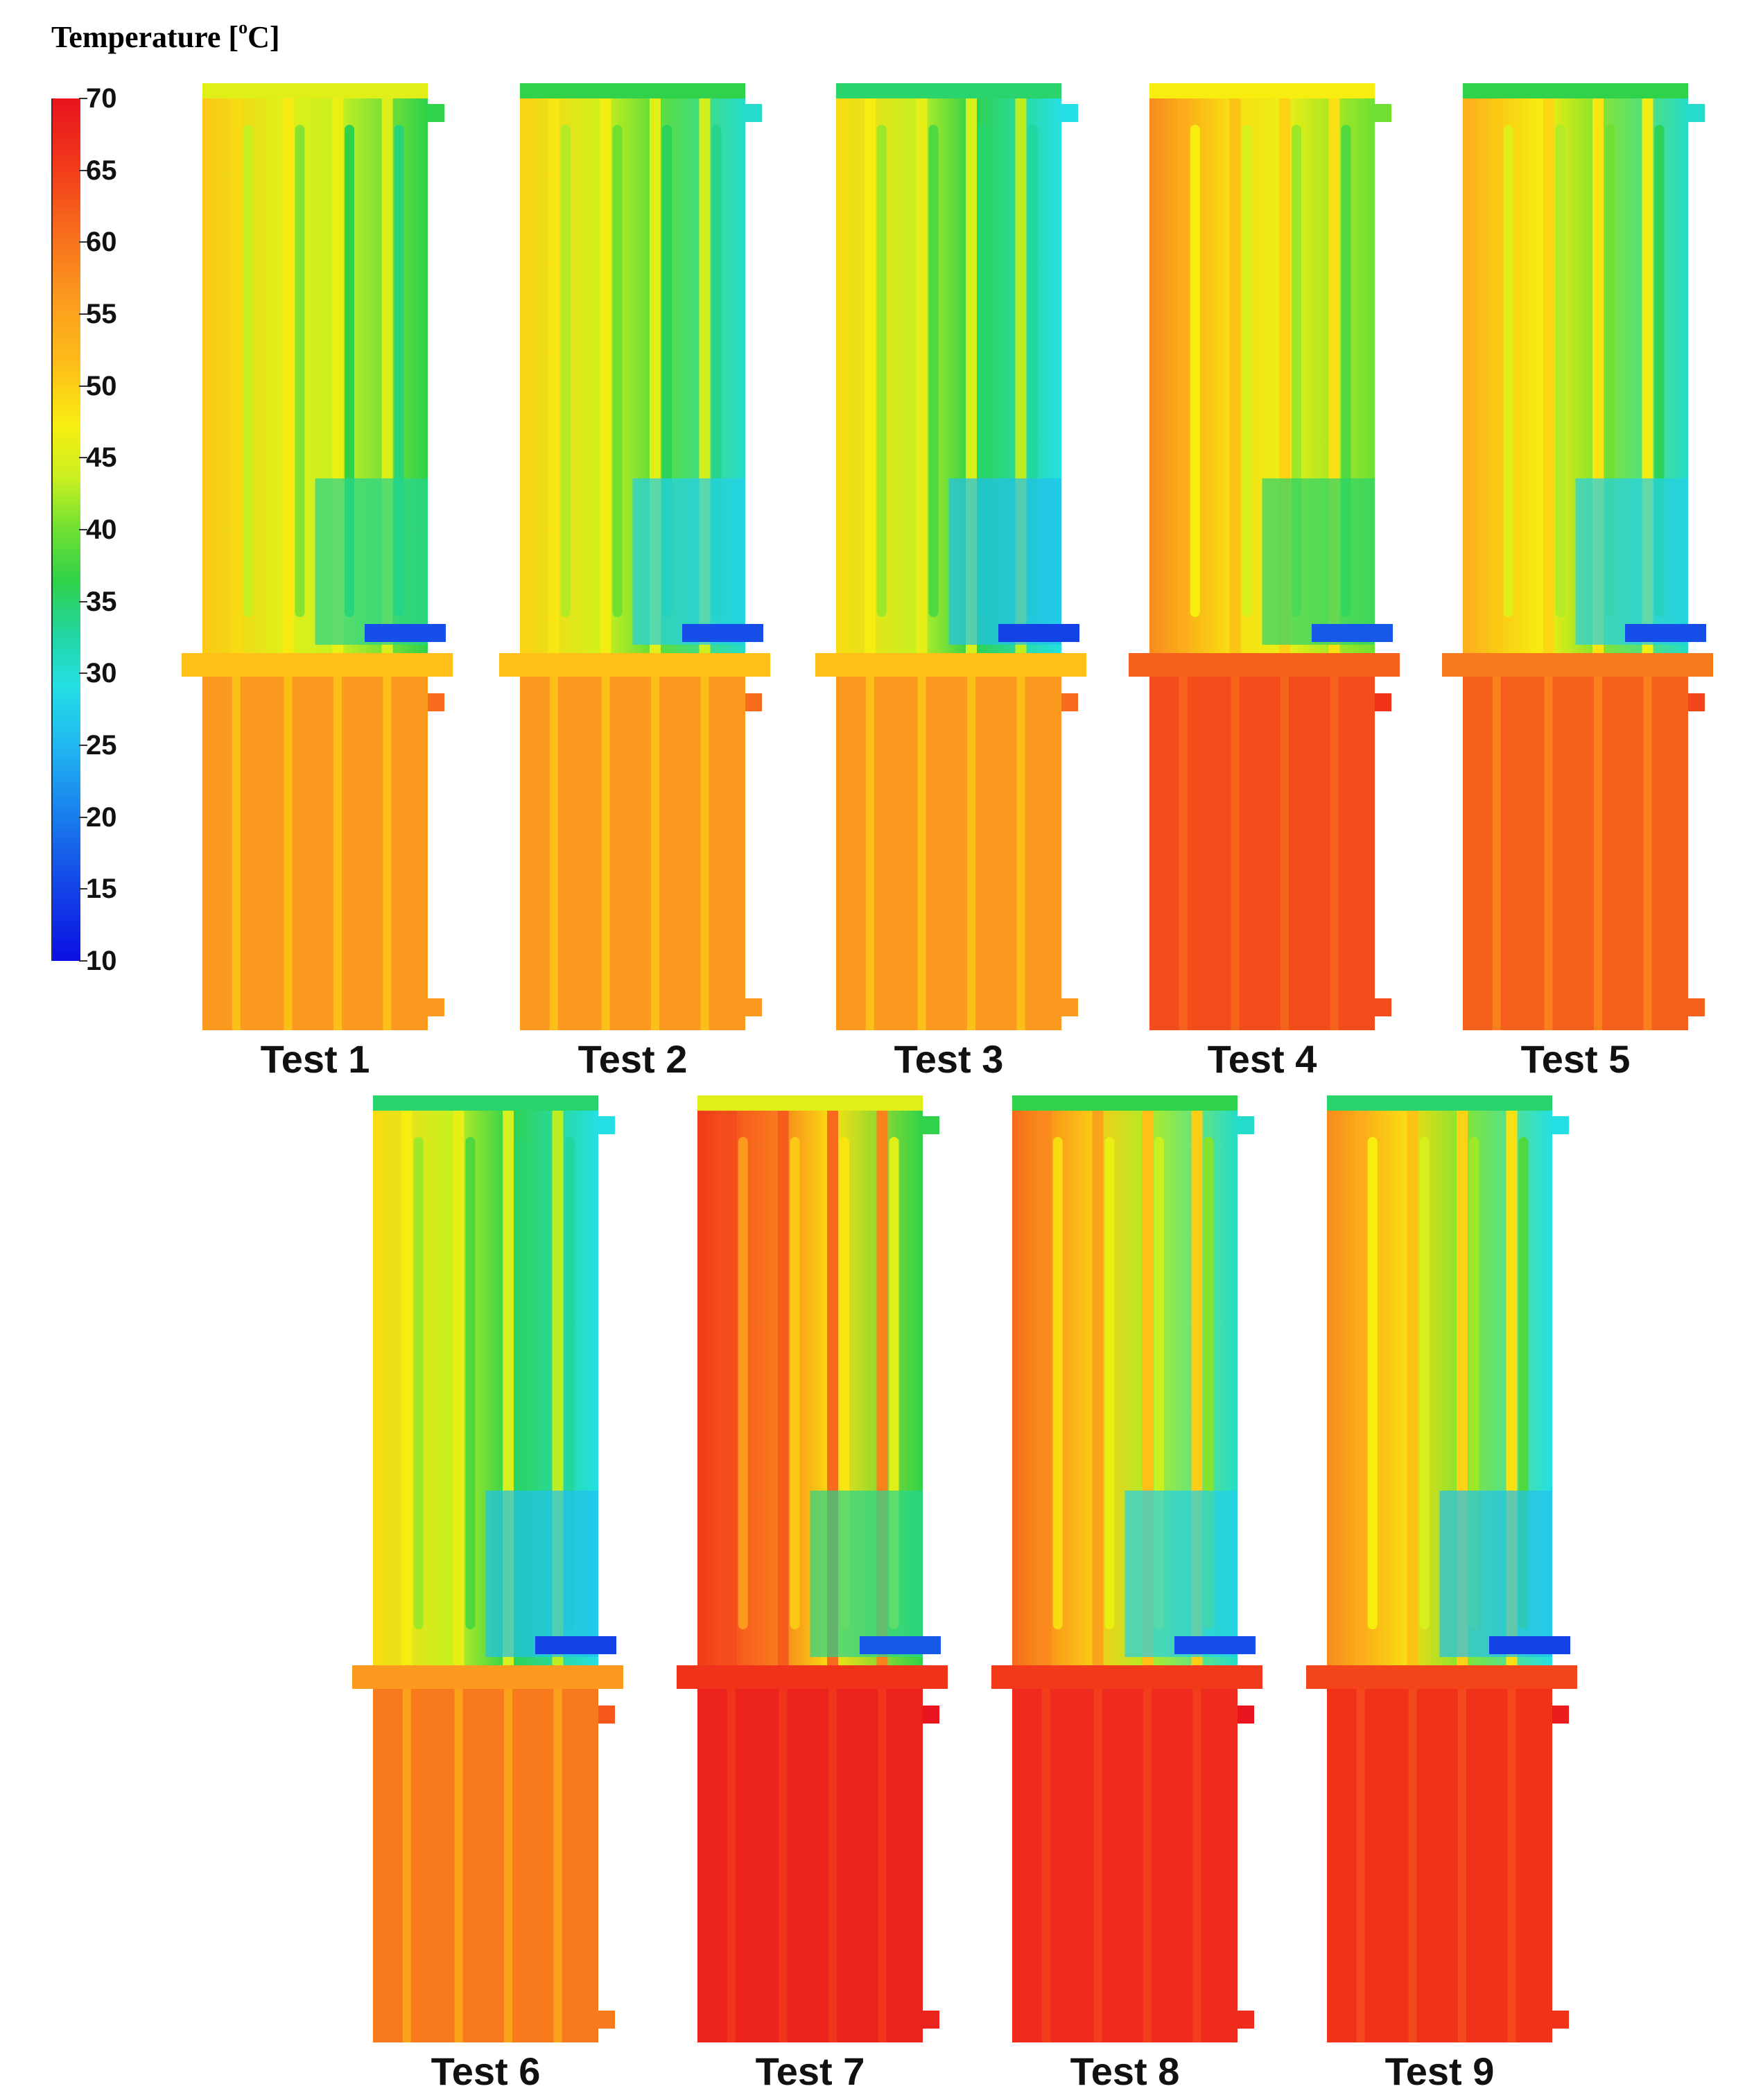  What do you see at coordinates (1262, 1059) in the screenshot?
I see `panel-label-test-4: Test 4` at bounding box center [1262, 1059].